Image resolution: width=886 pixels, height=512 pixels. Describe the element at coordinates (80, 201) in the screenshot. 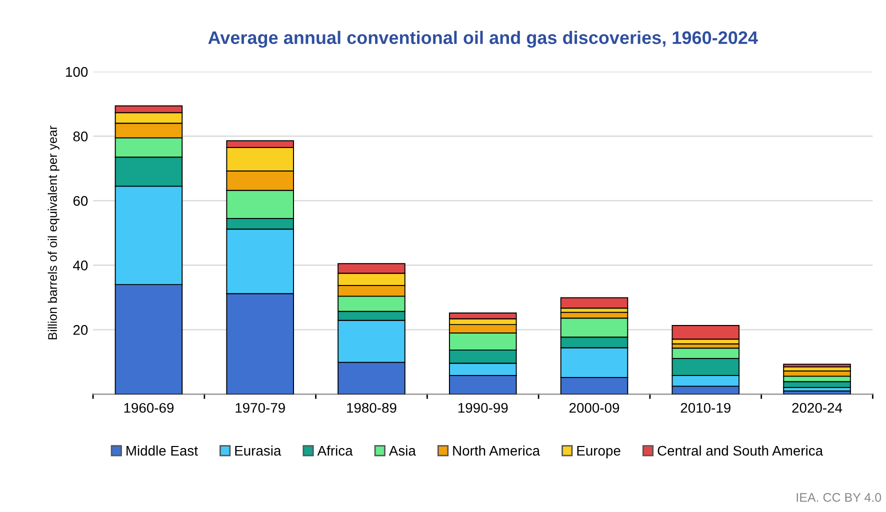

I see `y-tick-label: 60` at that location.